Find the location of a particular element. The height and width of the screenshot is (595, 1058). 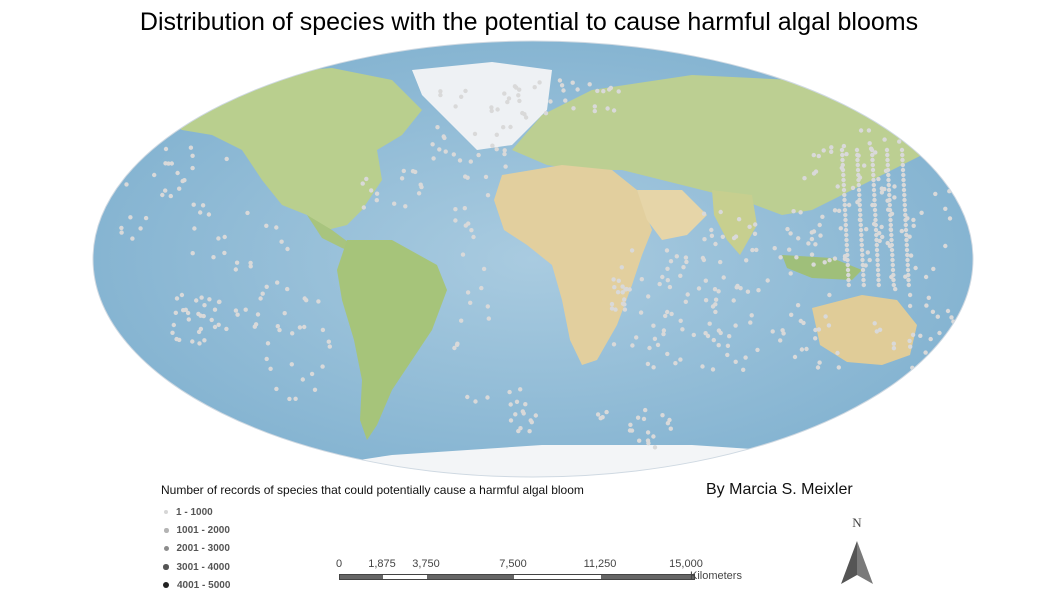

india is located at coordinates (734, 222).